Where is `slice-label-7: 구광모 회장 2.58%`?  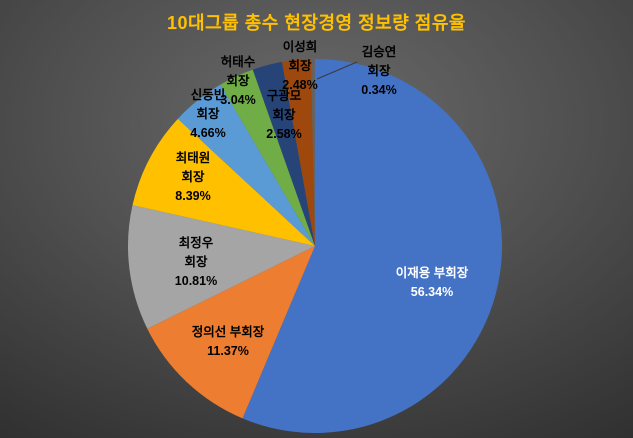
slice-label-7: 구광모 회장 2.58% is located at coordinates (283, 114).